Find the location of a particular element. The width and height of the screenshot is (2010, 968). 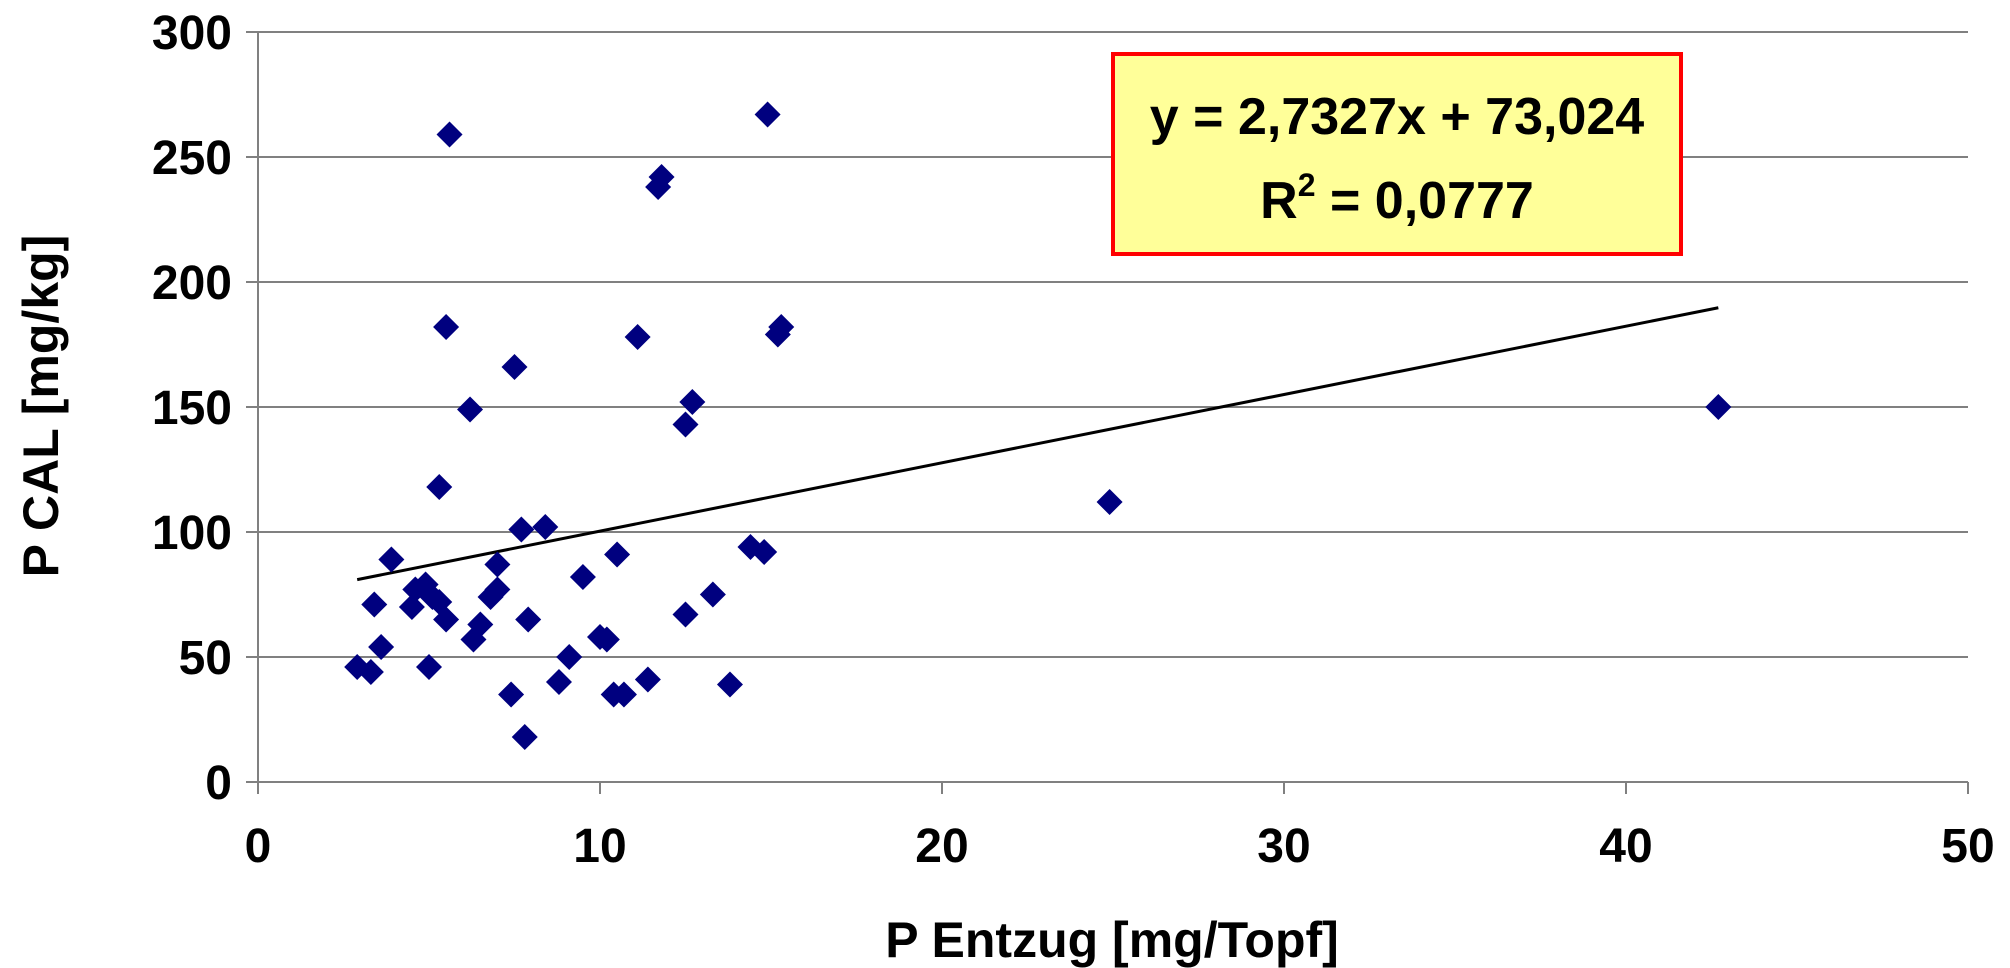

x-tick-label: 10 is located at coordinates (599, 846).